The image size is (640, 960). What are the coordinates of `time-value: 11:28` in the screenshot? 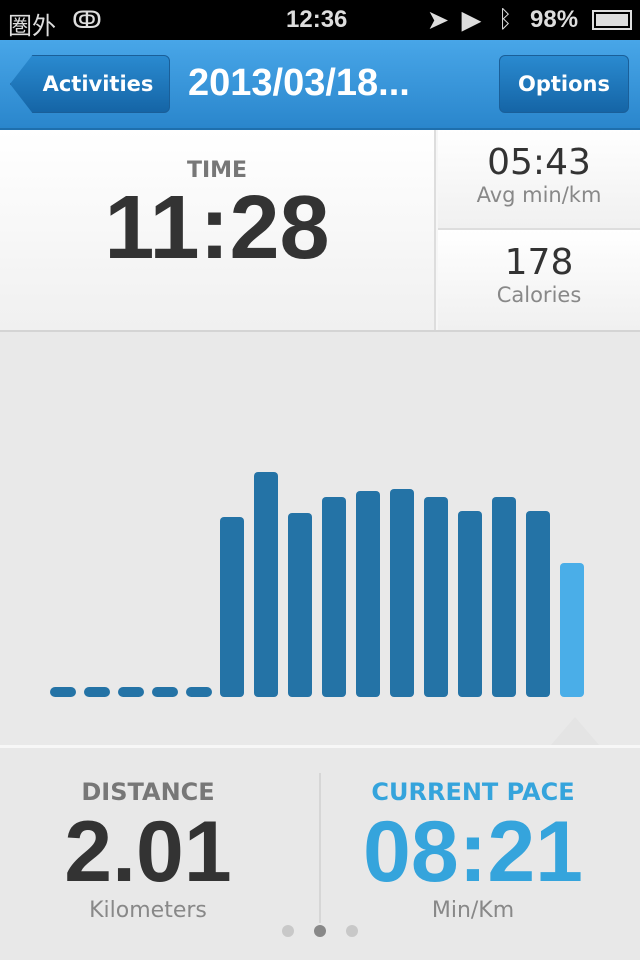 It's located at (217, 228).